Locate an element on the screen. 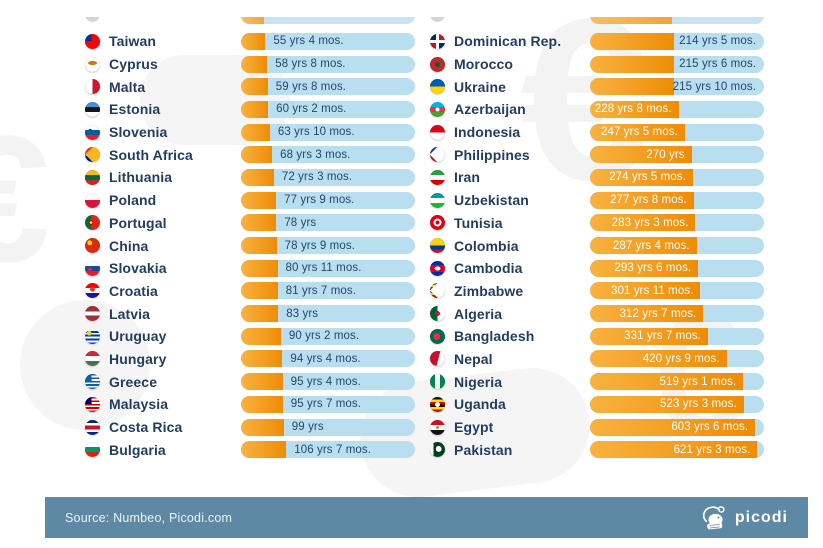  value-bar: 287 yrs 4 mos. is located at coordinates (677, 246).